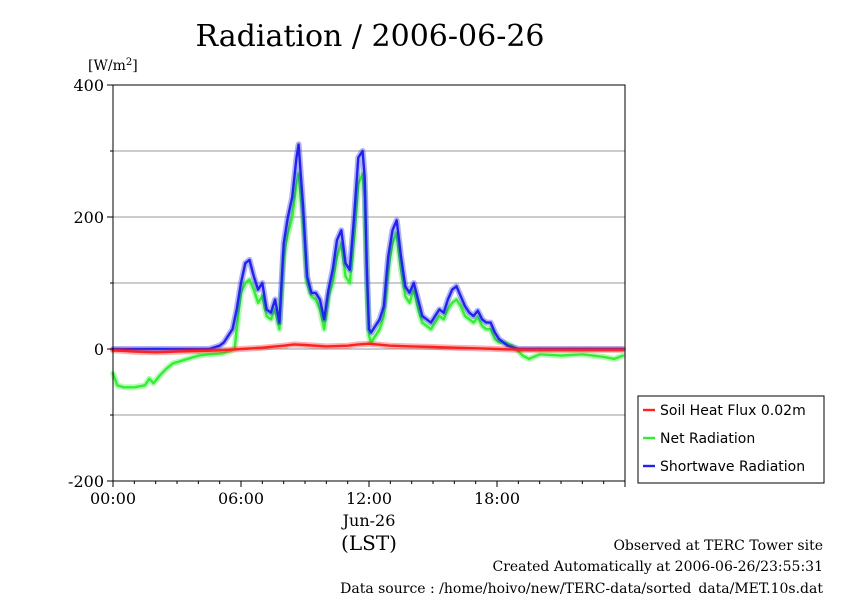  What do you see at coordinates (369, 543) in the screenshot?
I see `x-axis-label: (LST)` at bounding box center [369, 543].